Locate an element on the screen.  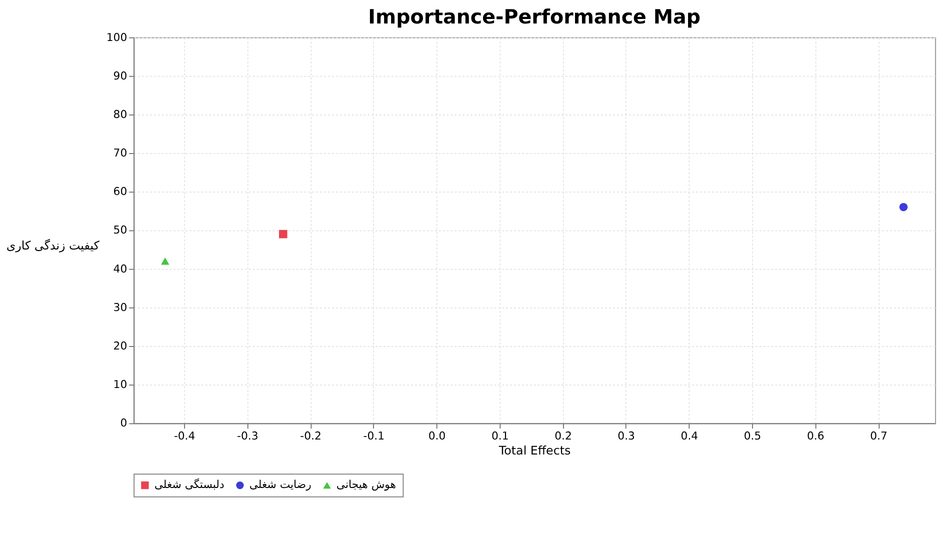
x-axis-title: Total Effects is located at coordinates (534, 450).